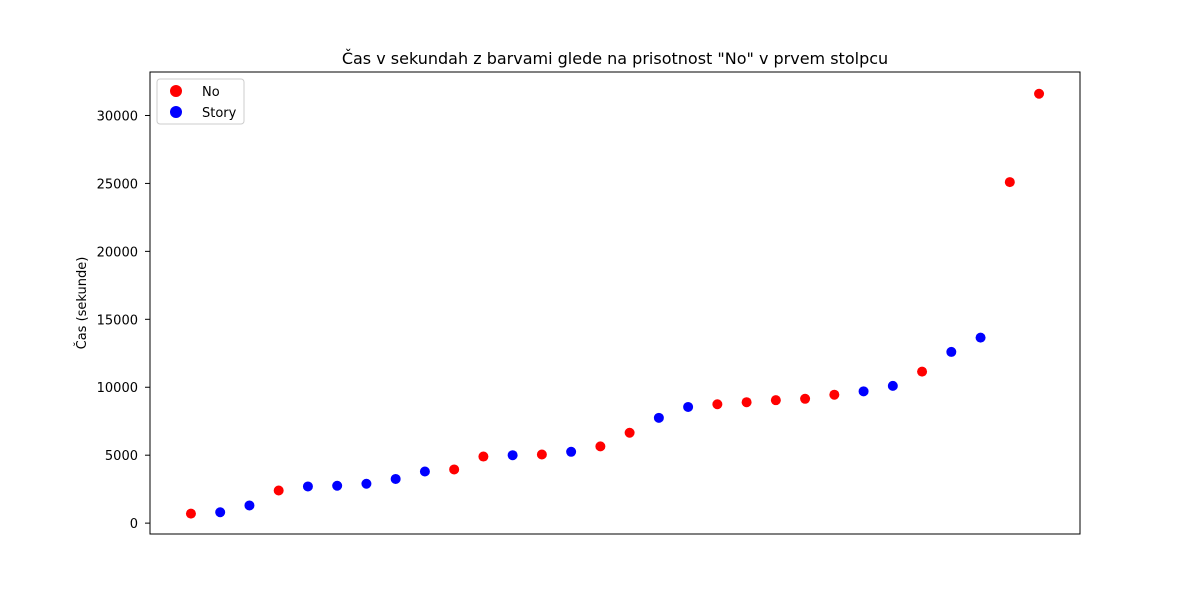 Image resolution: width=1200 pixels, height=600 pixels. I want to click on legend-marker-story, so click(176, 112).